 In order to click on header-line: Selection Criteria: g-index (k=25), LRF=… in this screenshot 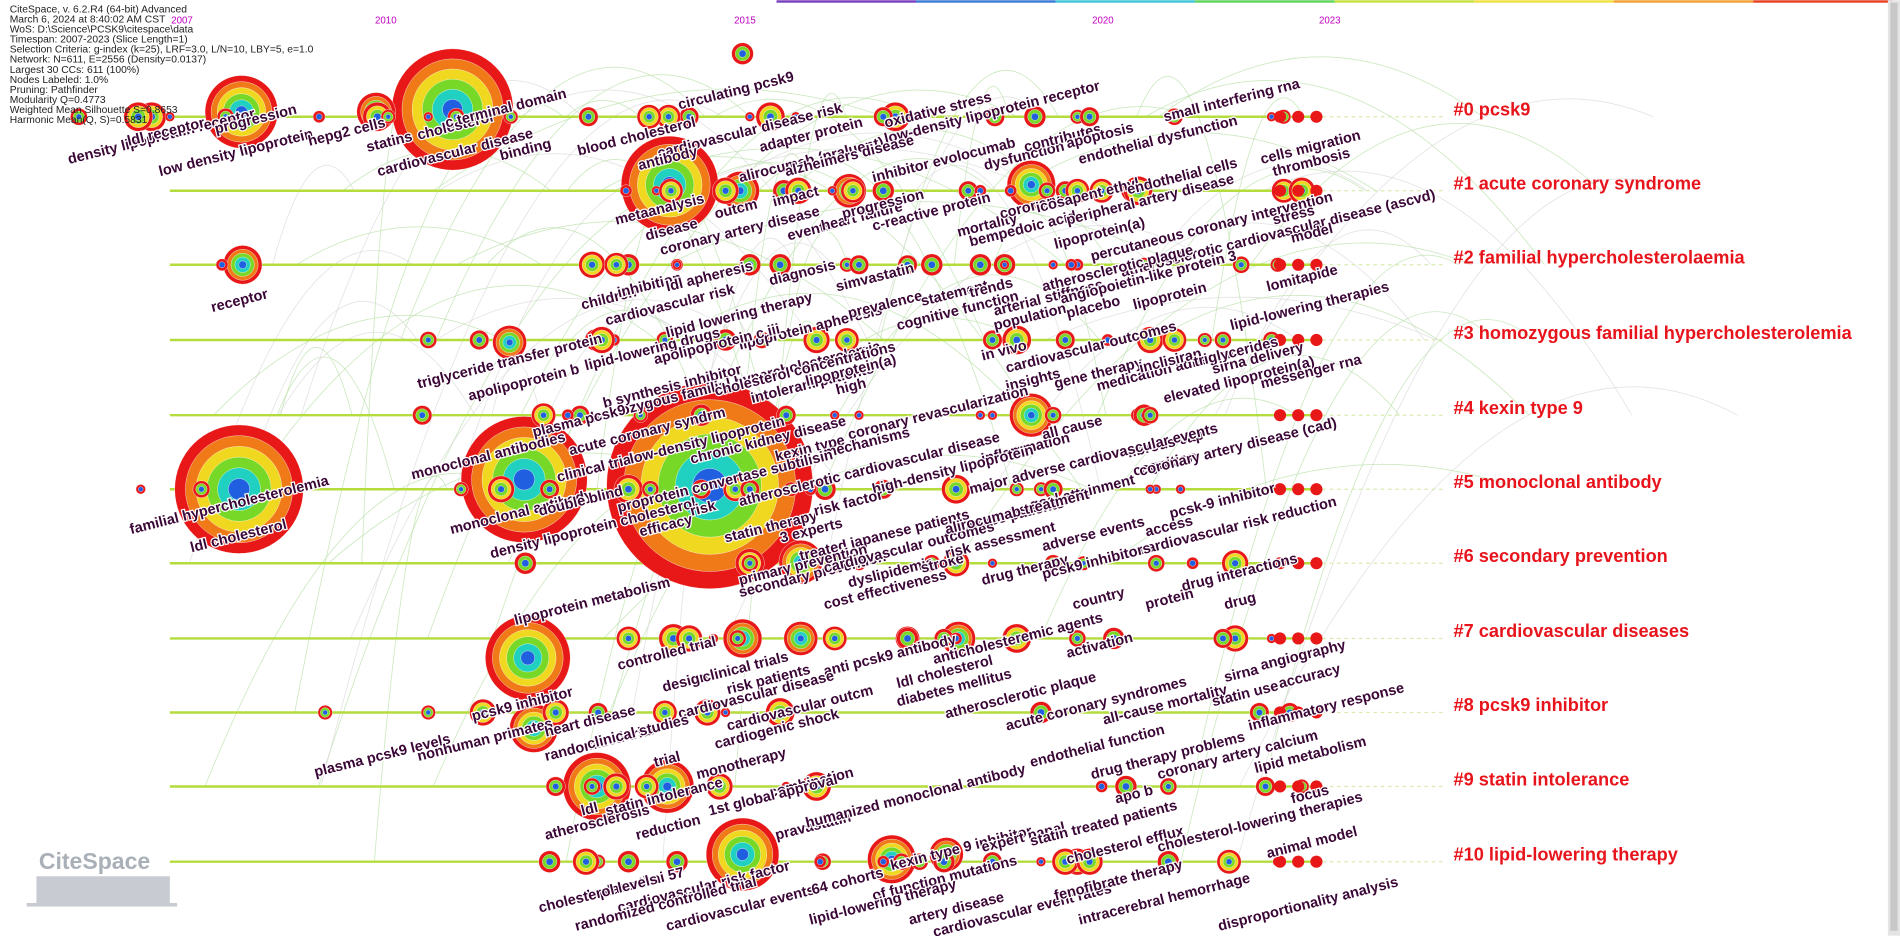, I will do `click(162, 50)`.